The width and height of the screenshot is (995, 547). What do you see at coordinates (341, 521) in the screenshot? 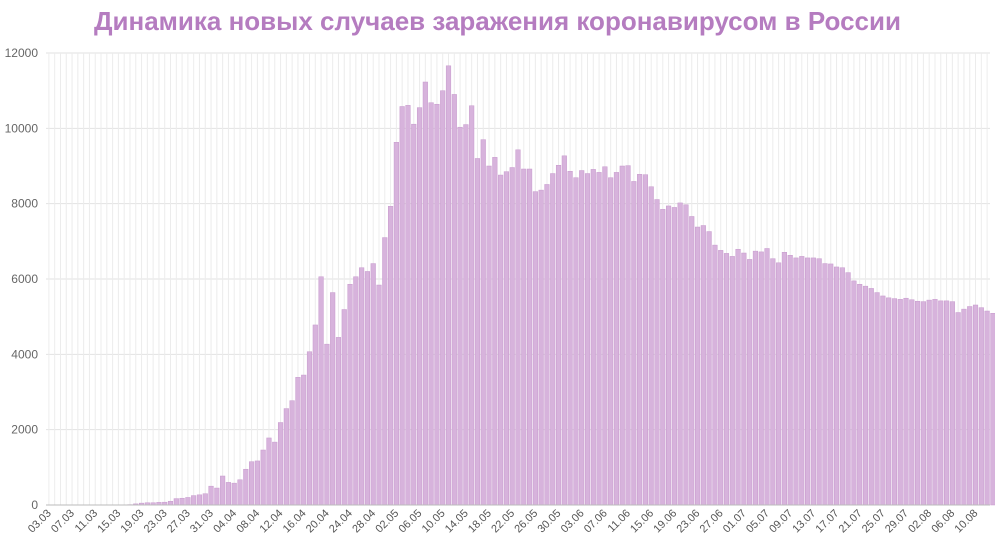
I see `x-tick-label: 24.04` at bounding box center [341, 521].